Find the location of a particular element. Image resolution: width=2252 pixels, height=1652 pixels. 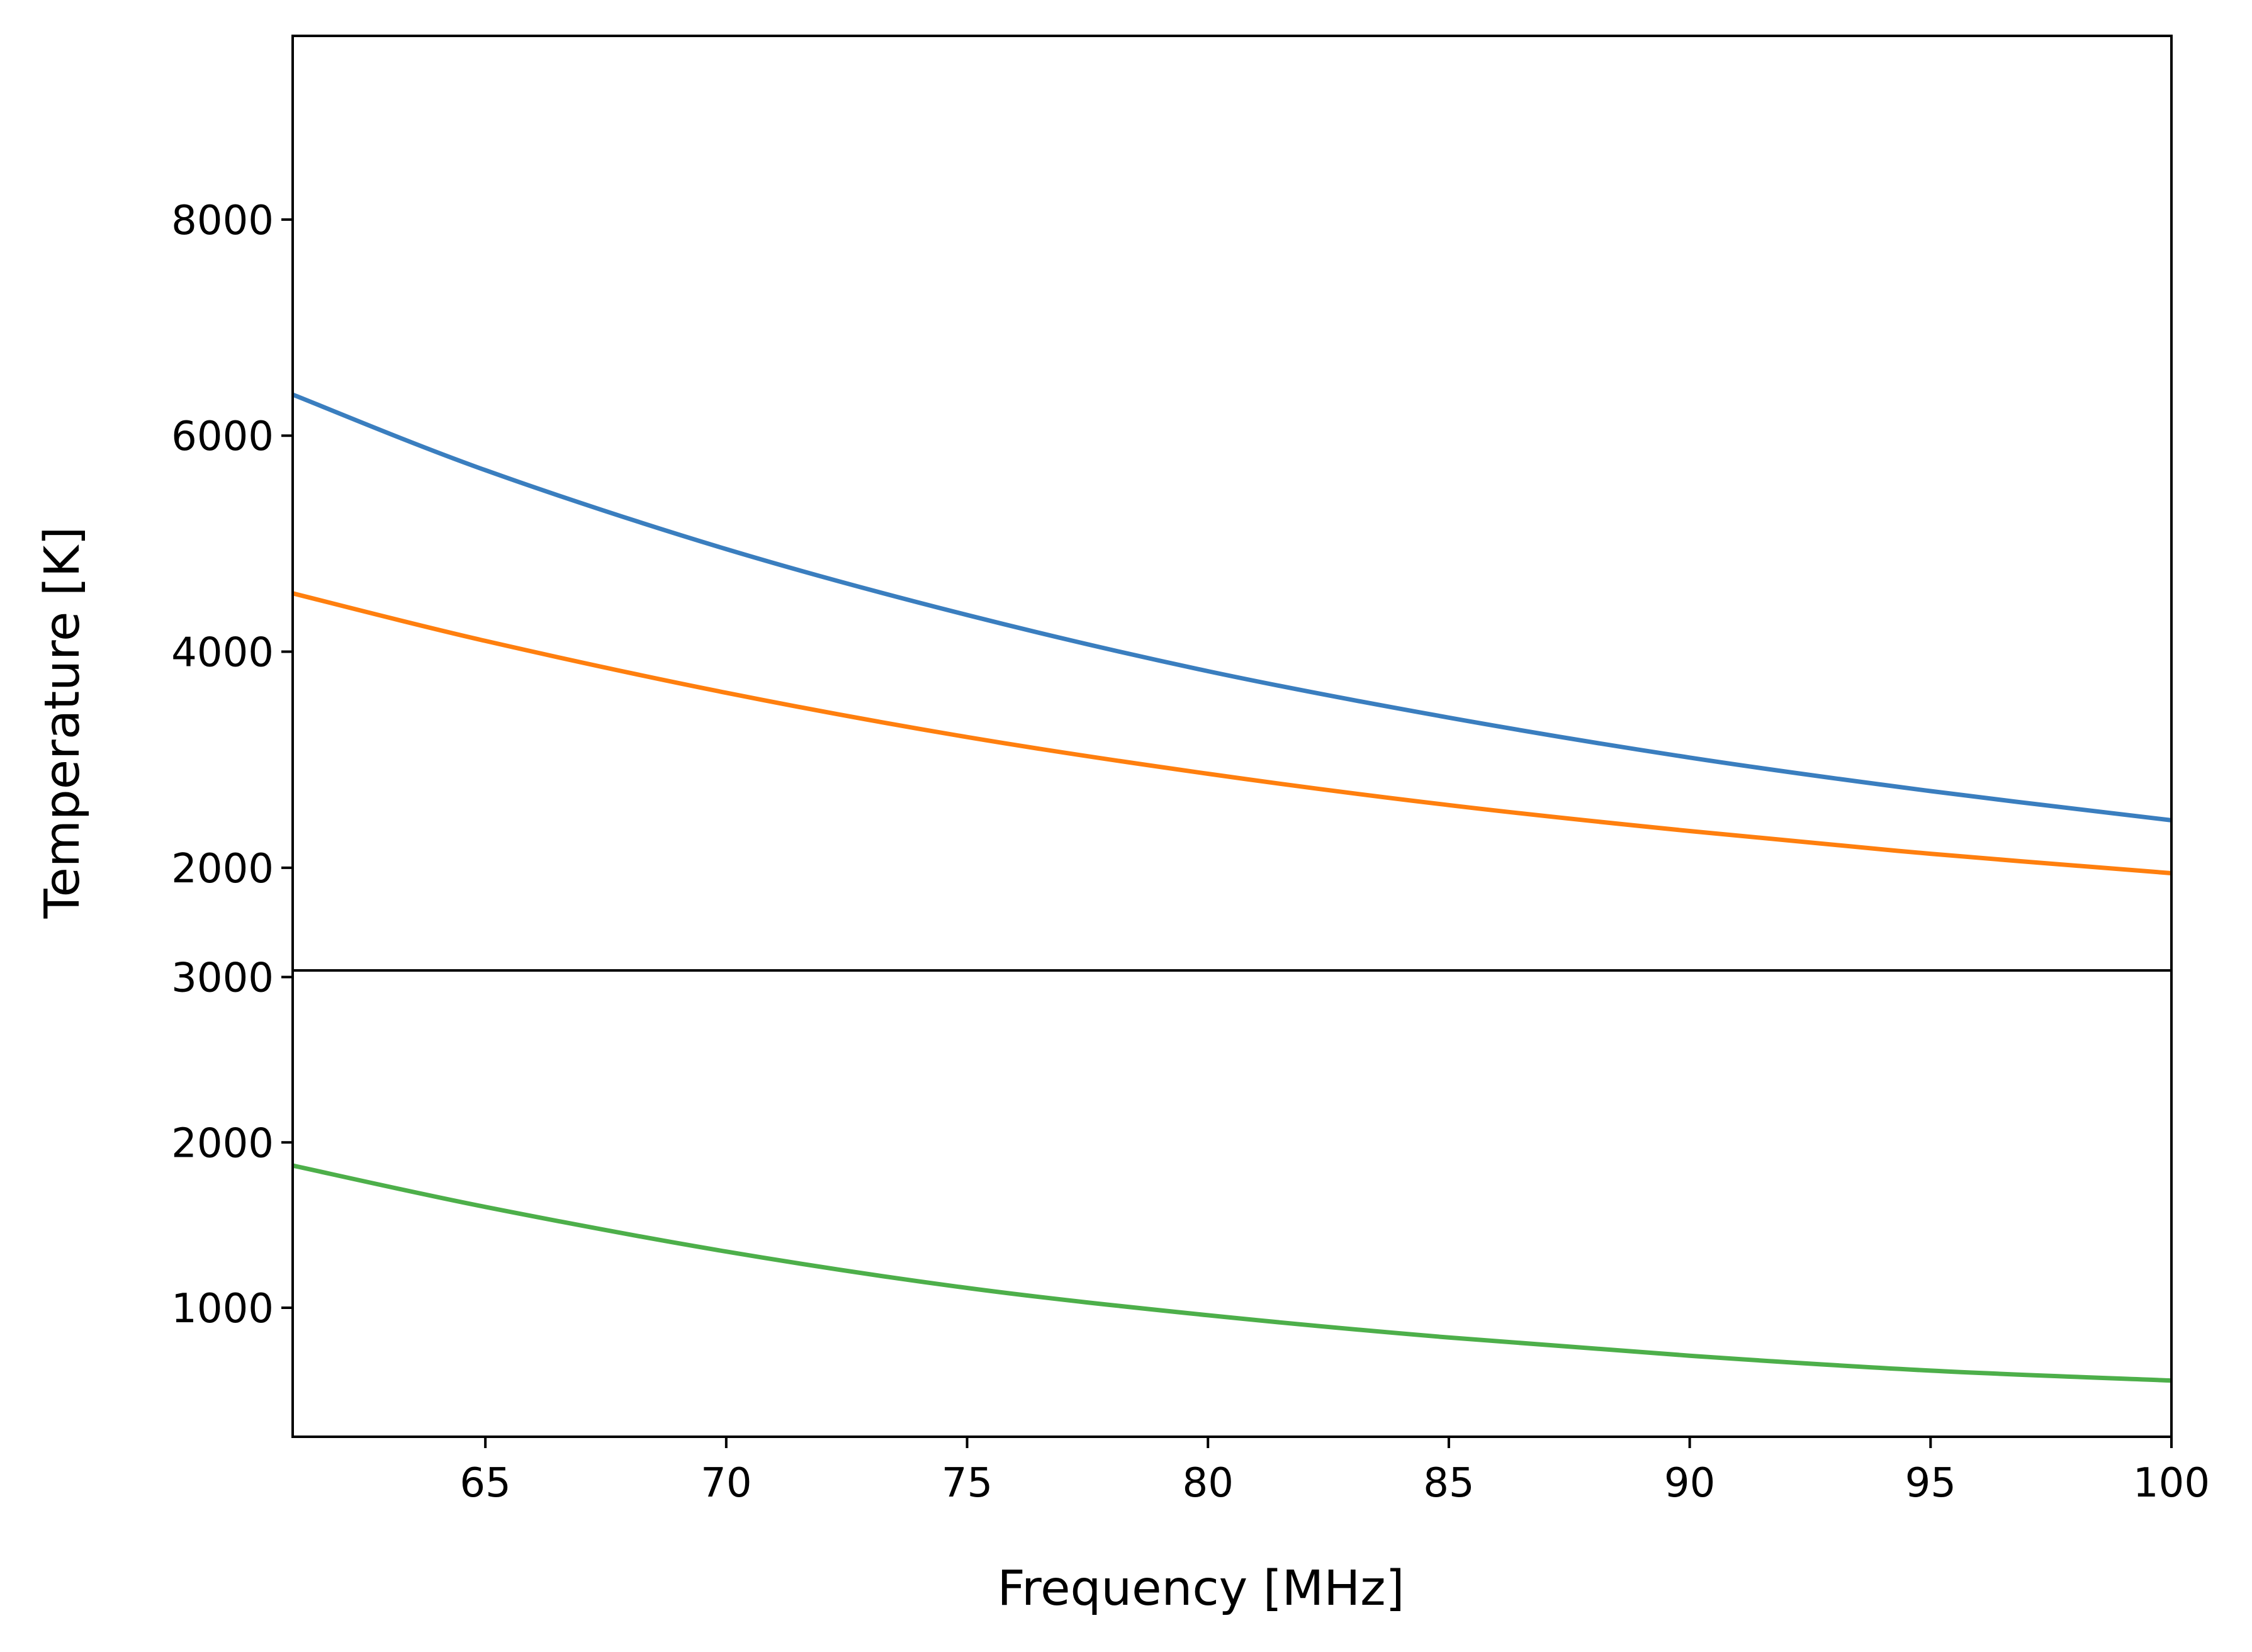

x-tick-label: 100 is located at coordinates (2171, 1483).